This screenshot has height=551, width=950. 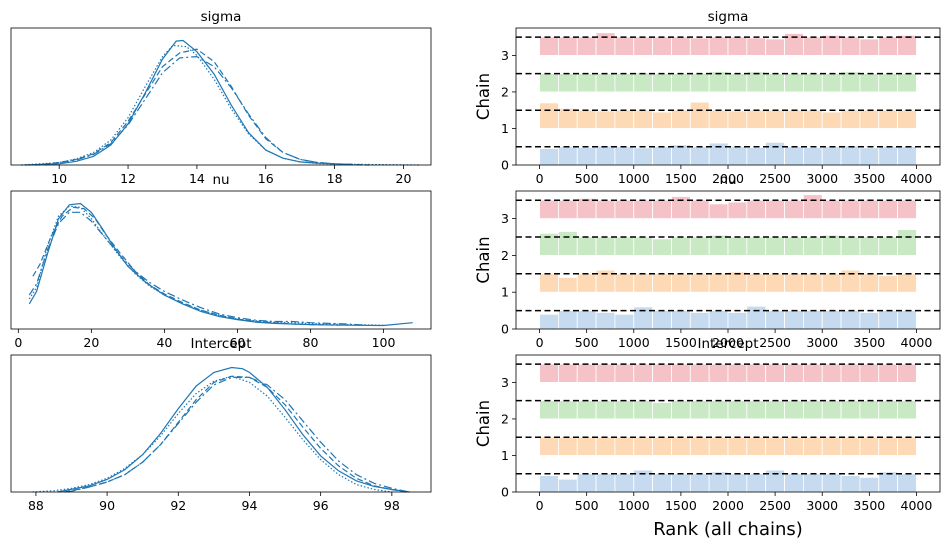 I want to click on x-tick-label: 18, so click(x=335, y=178).